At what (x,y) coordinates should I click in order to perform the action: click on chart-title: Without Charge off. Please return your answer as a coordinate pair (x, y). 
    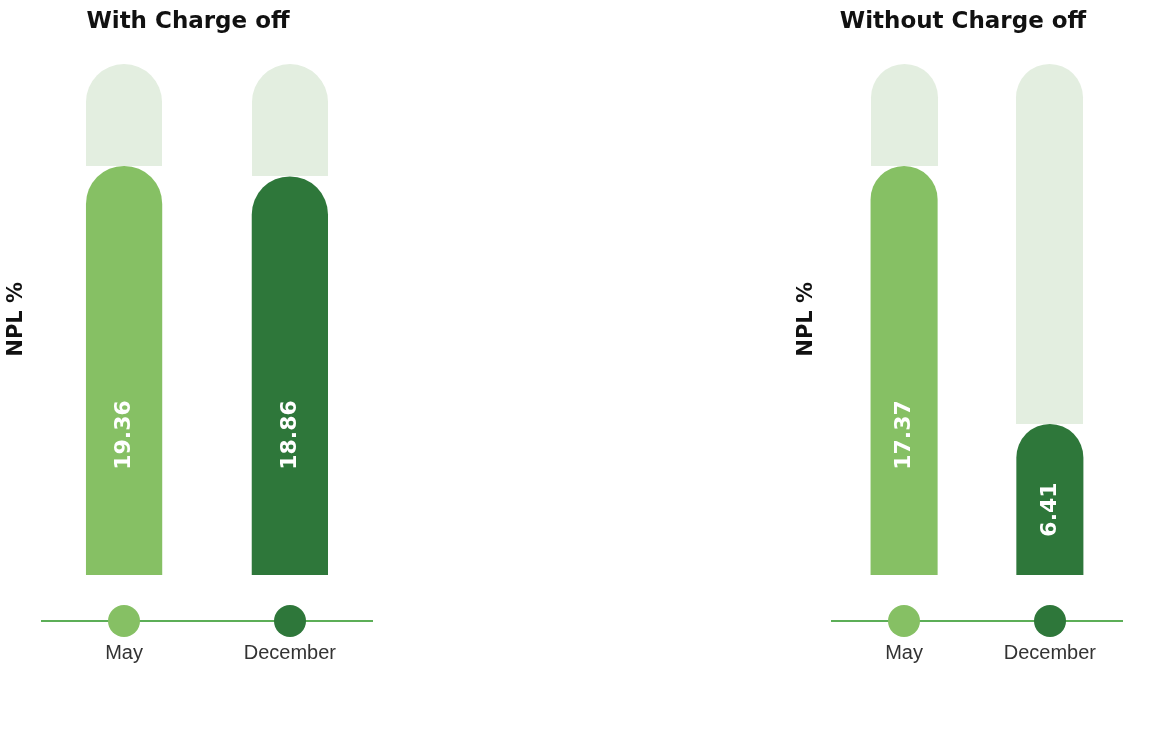
    Looking at the image, I should click on (963, 19).